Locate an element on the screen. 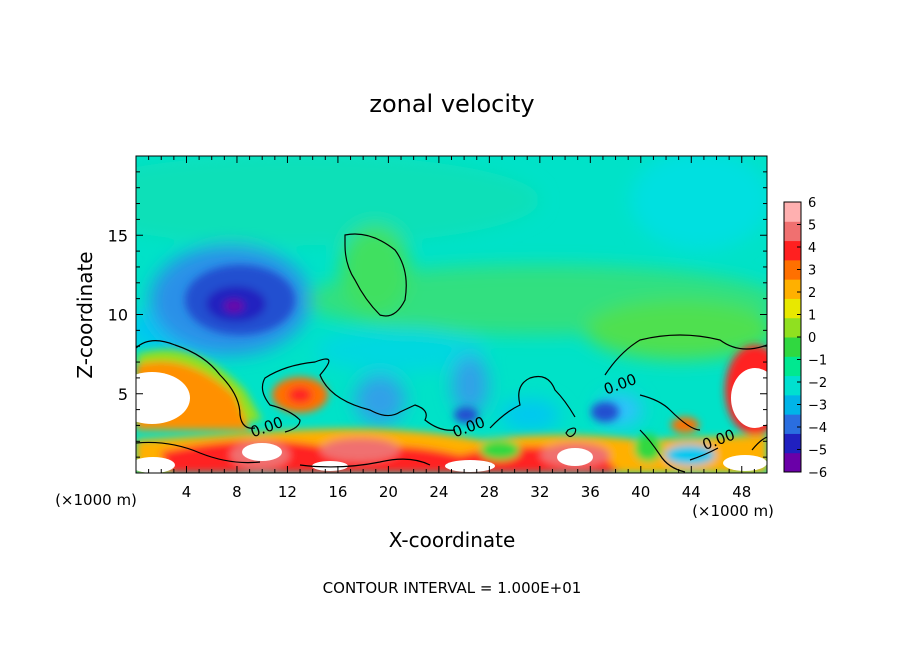 This screenshot has width=904, height=654. contour-interval-note: CONTOUR INTERVAL = 1.000E+01 is located at coordinates (452, 588).